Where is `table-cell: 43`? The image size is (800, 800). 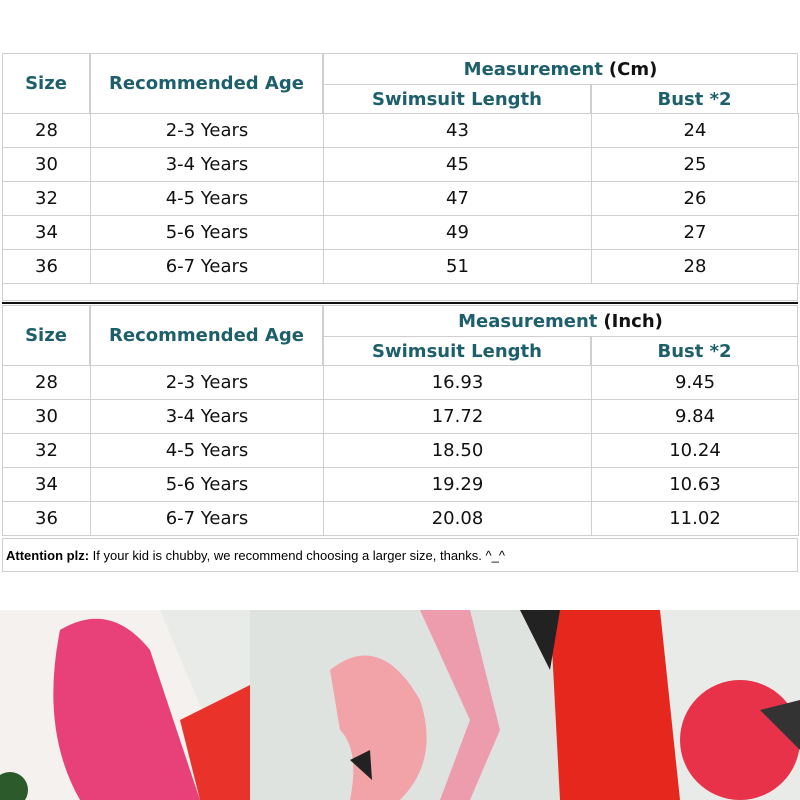 table-cell: 43 is located at coordinates (457, 130).